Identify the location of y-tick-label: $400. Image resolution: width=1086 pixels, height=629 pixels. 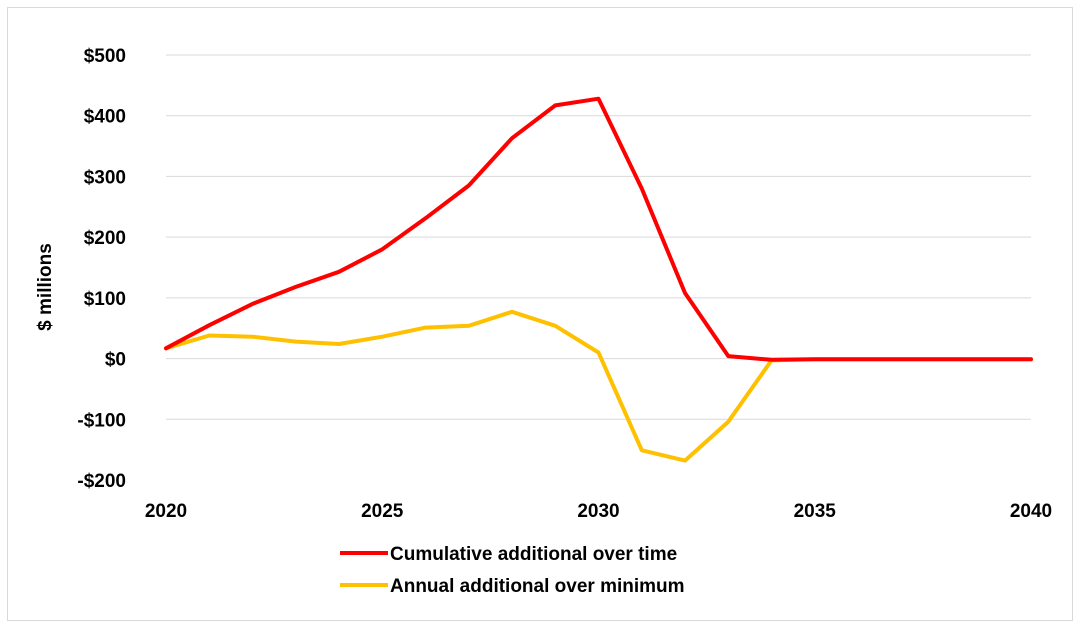
(105, 117).